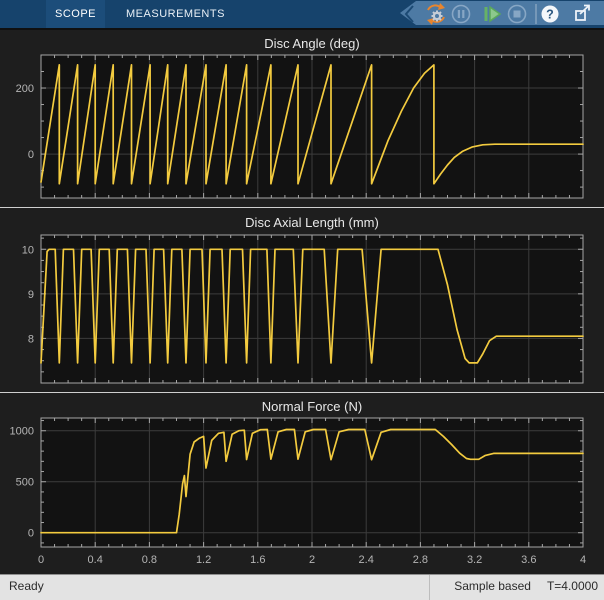 The height and width of the screenshot is (600, 604). What do you see at coordinates (149, 560) in the screenshot?
I see `svg-text: 0.8` at bounding box center [149, 560].